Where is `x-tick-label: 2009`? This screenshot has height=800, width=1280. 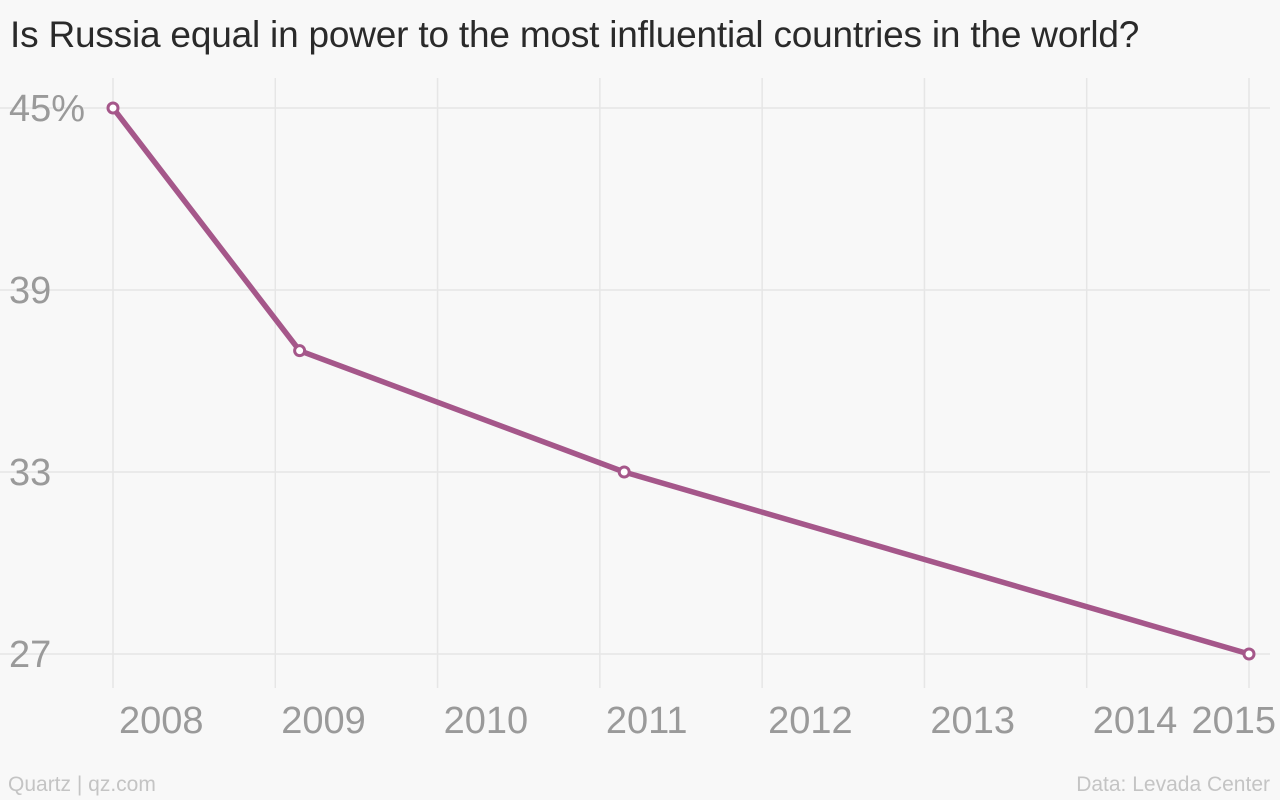
x-tick-label: 2009 is located at coordinates (323, 721).